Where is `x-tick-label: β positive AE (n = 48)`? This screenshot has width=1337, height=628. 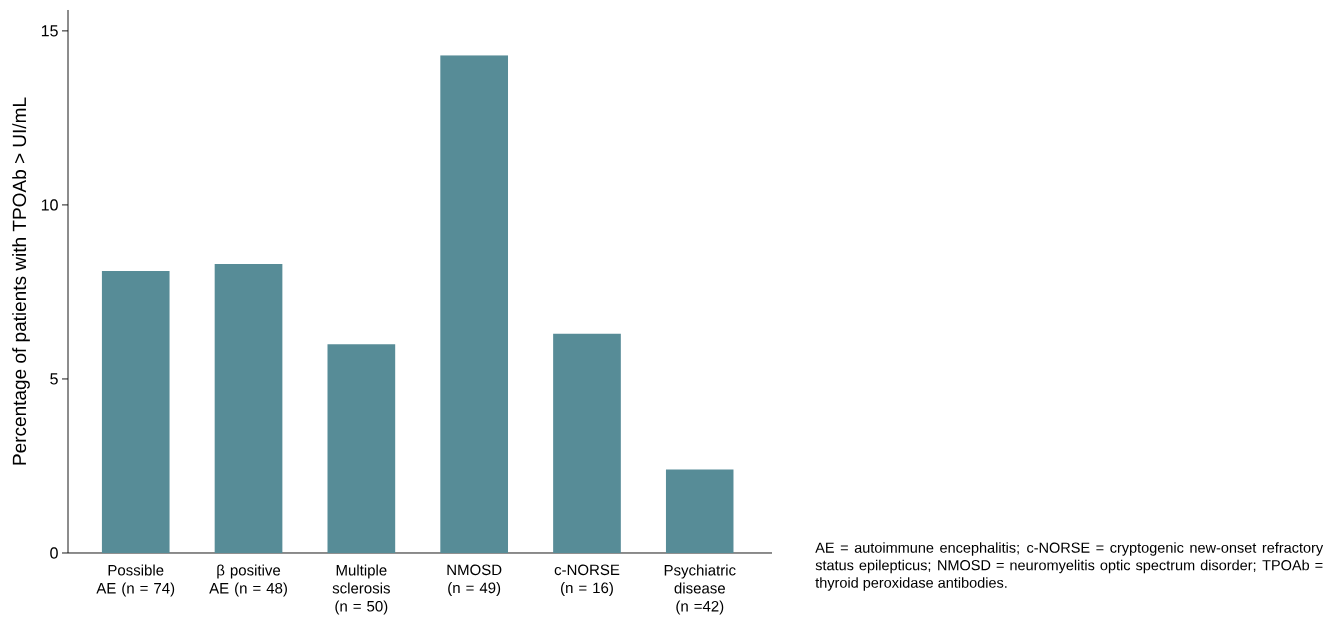
x-tick-label: β positive AE (n = 48) is located at coordinates (248, 580).